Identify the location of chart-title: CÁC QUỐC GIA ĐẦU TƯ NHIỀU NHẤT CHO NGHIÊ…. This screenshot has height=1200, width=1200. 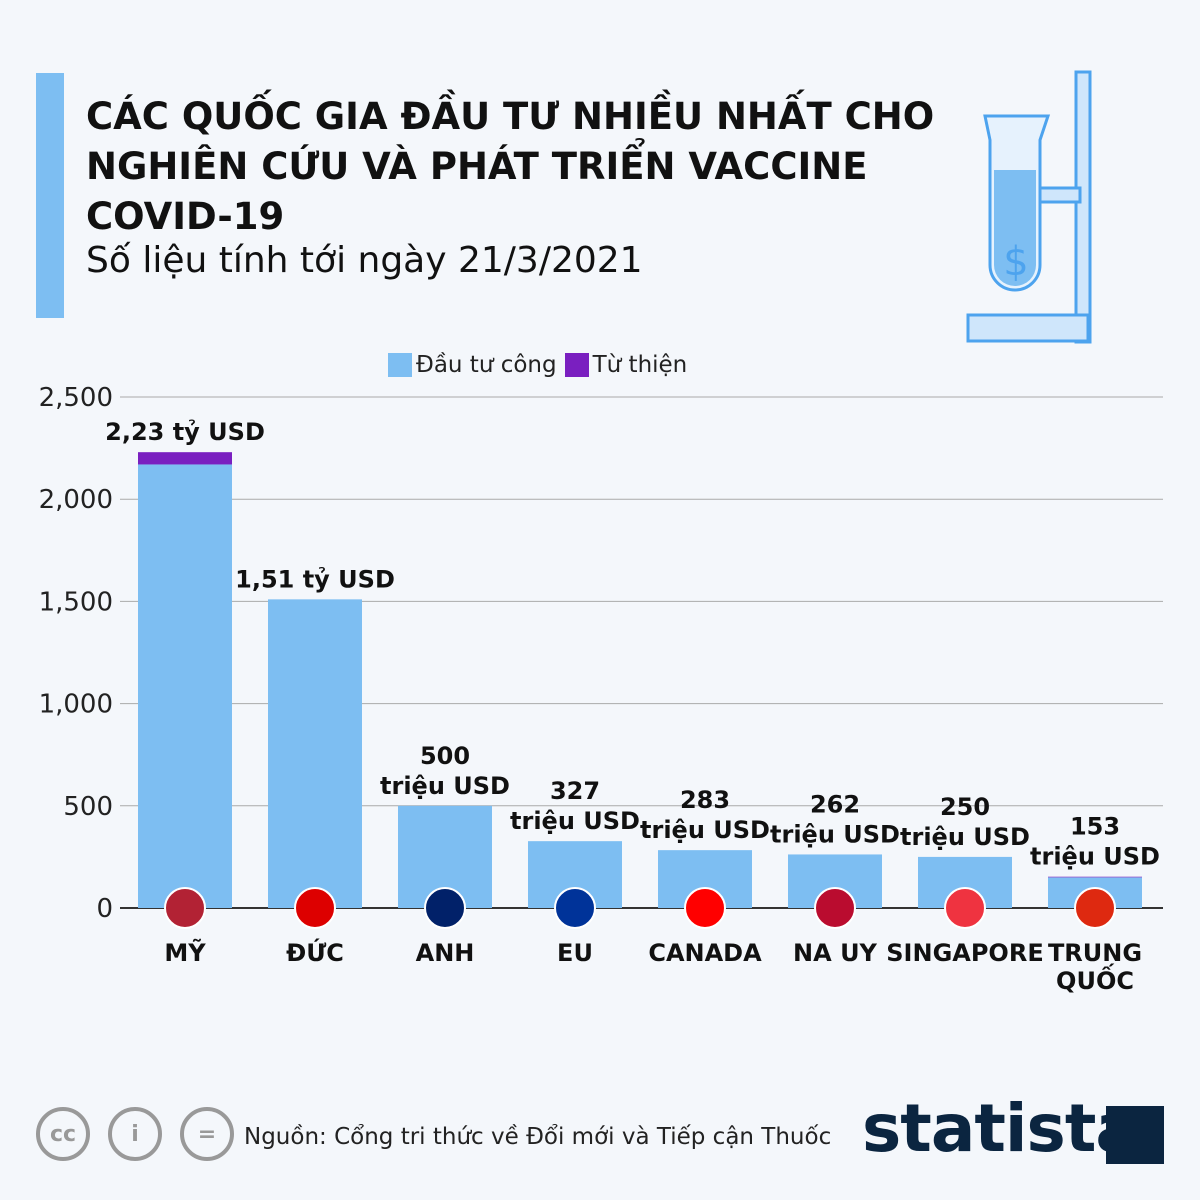
(510, 166).